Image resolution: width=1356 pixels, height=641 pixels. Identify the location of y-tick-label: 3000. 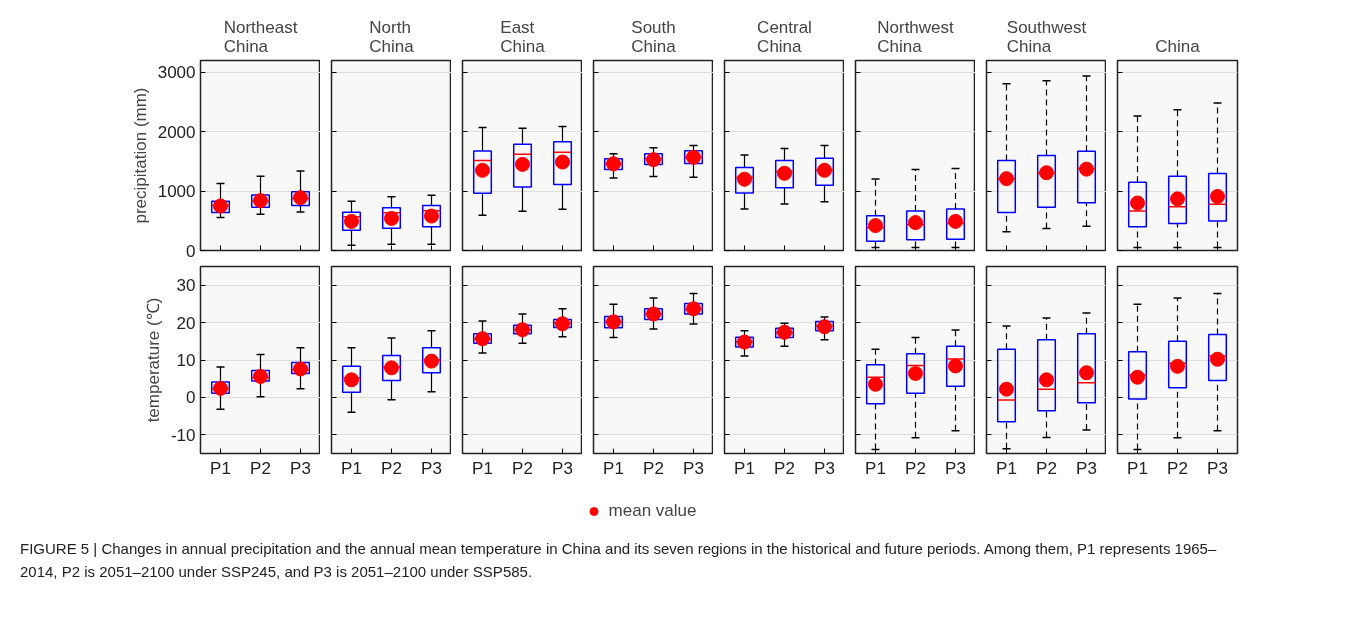
(176, 73).